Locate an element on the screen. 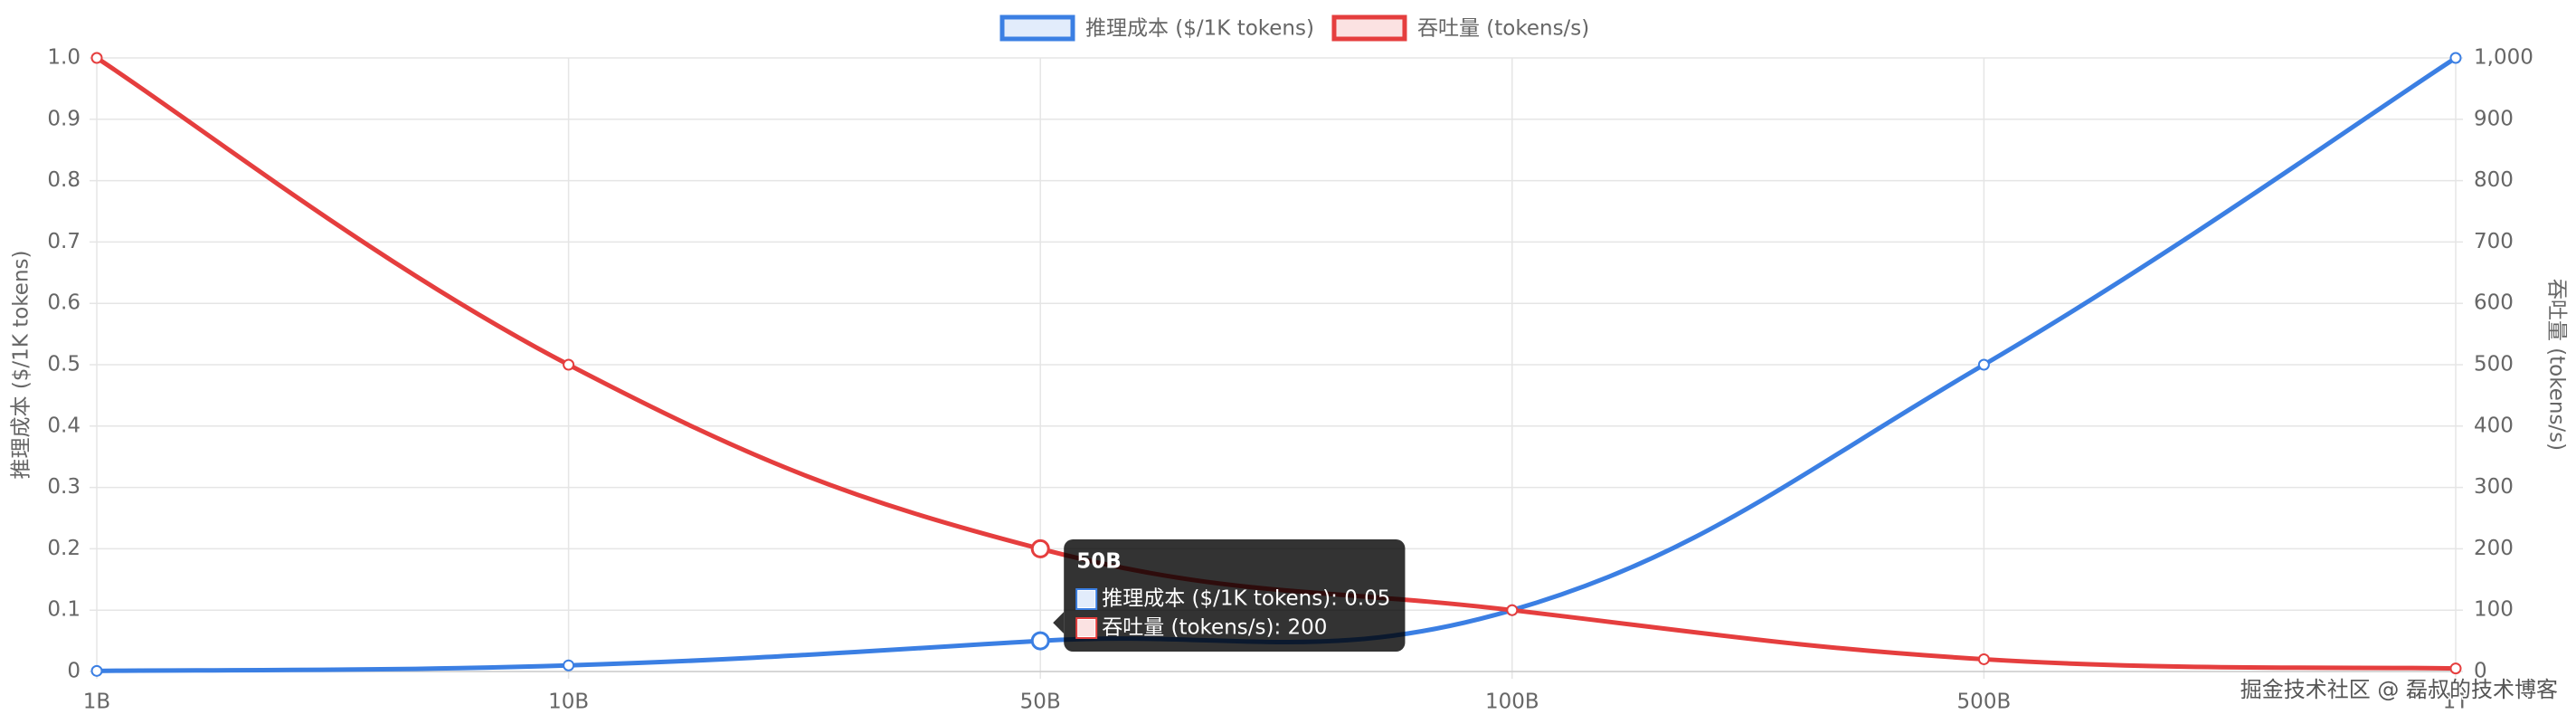 The image size is (2576, 724). x-tick-label: 1B is located at coordinates (96, 702).